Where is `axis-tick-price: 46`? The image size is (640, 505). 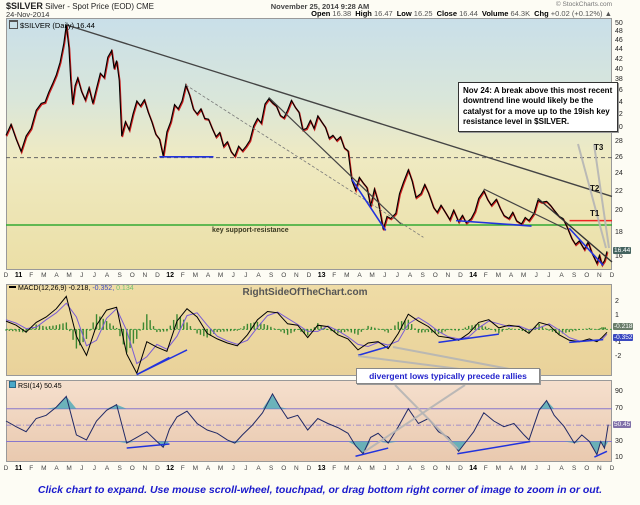 axis-tick-price: 46 is located at coordinates (619, 41).